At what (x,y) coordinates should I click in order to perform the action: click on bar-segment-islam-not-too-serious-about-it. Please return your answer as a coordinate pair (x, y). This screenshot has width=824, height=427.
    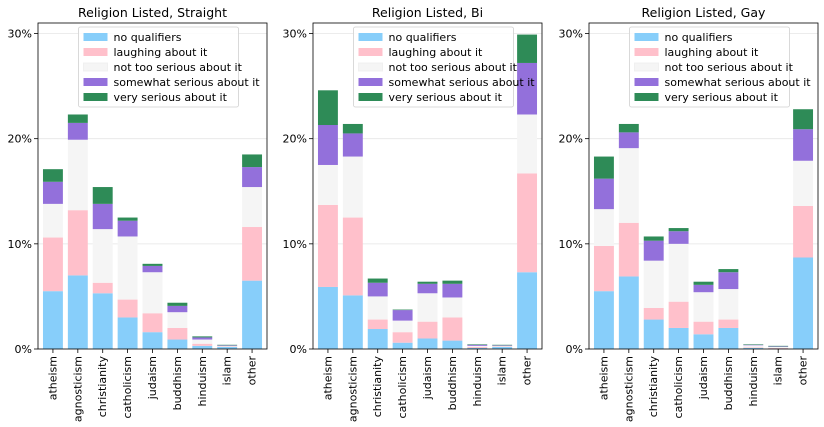
    Looking at the image, I should click on (778, 347).